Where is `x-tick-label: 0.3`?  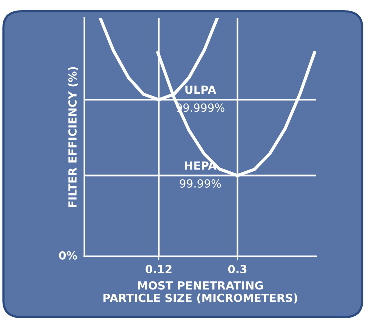
x-tick-label: 0.3 is located at coordinates (237, 269).